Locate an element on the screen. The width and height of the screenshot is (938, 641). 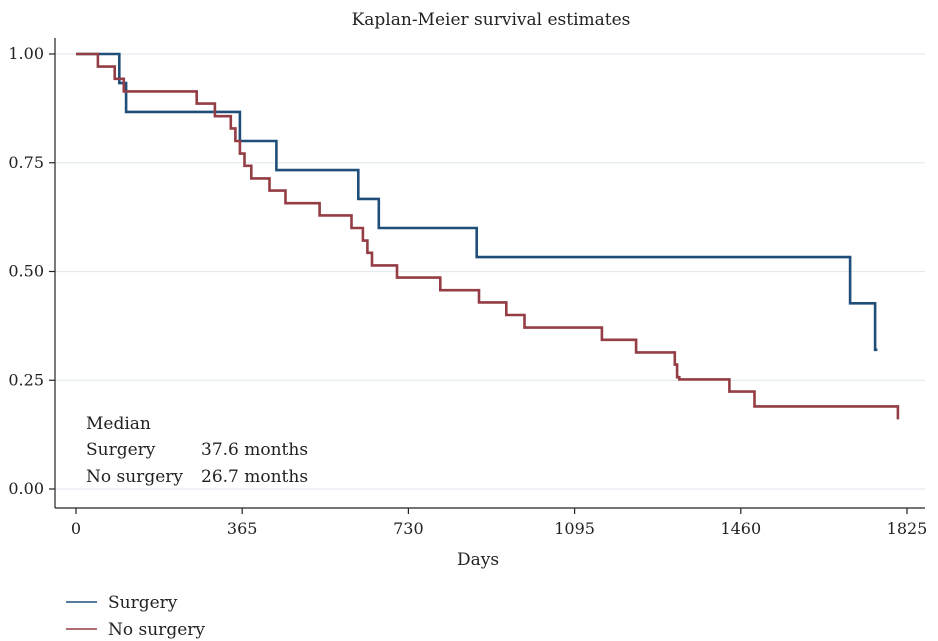
x-tick-label: 365 is located at coordinates (242, 528).